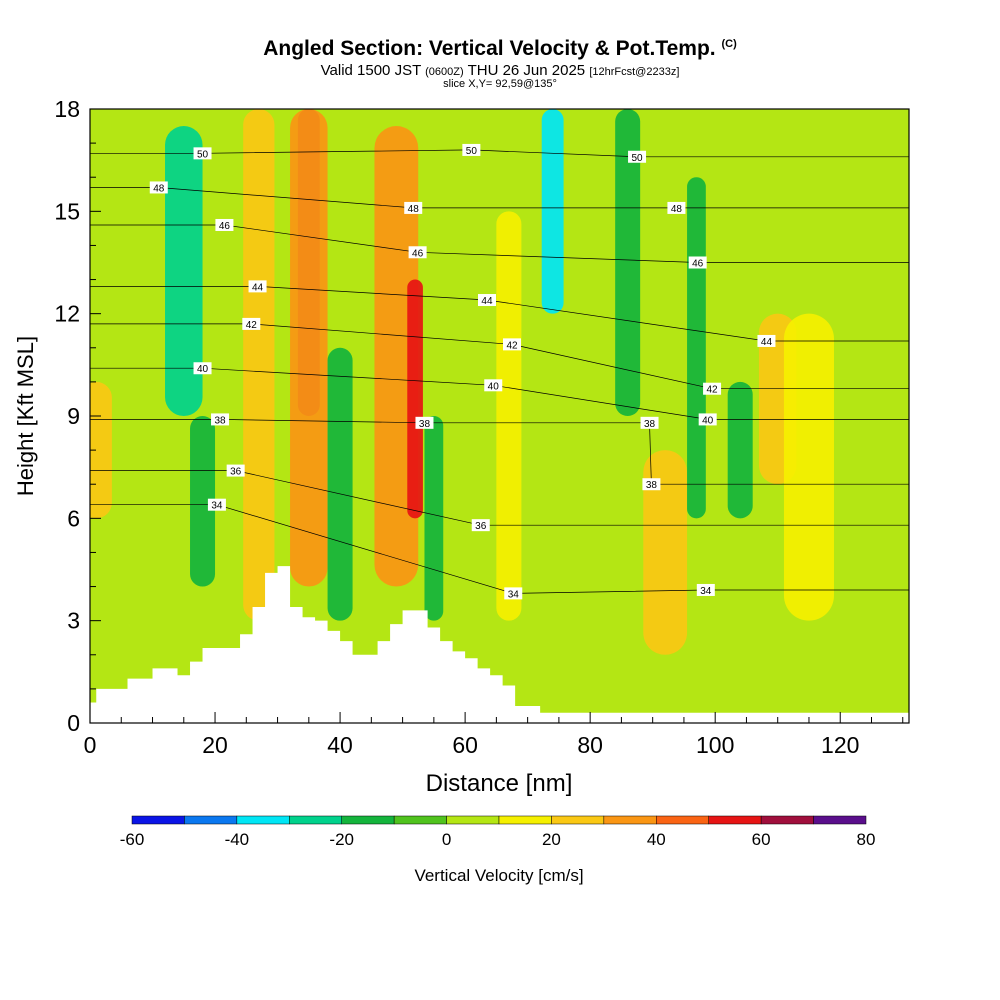 Image resolution: width=1000 pixels, height=1000 pixels. What do you see at coordinates (465, 745) in the screenshot?
I see `x-tick-label: 60` at bounding box center [465, 745].